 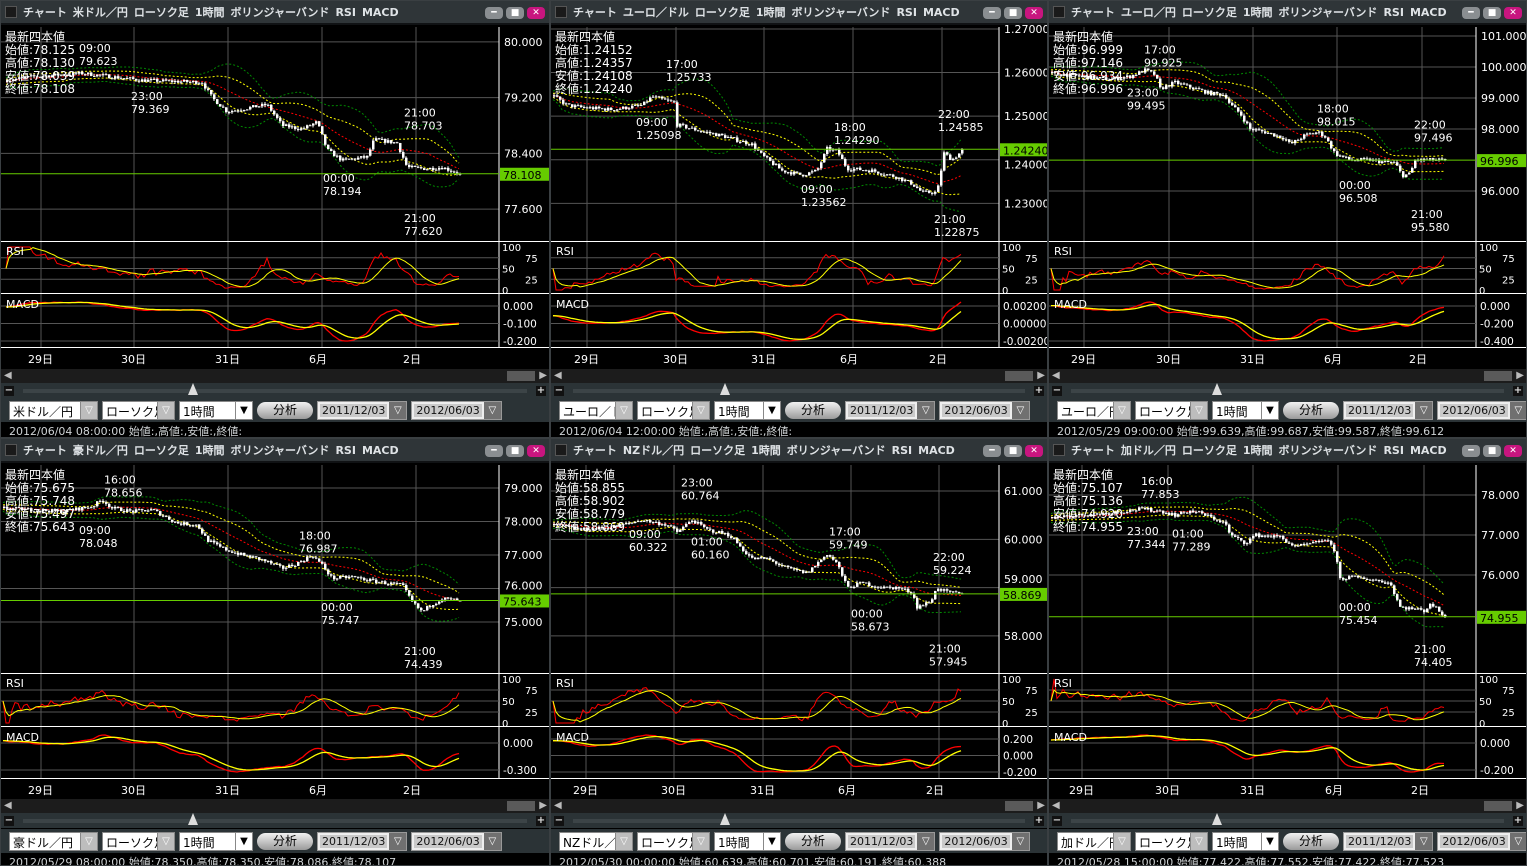 What do you see at coordinates (1287, 451) in the screenshot?
I see `title-bar: チャート 加ドル／円 ローソク足 1時間 ボリンジャーバンド RSI MACD ━ ■ ✕` at bounding box center [1287, 451].